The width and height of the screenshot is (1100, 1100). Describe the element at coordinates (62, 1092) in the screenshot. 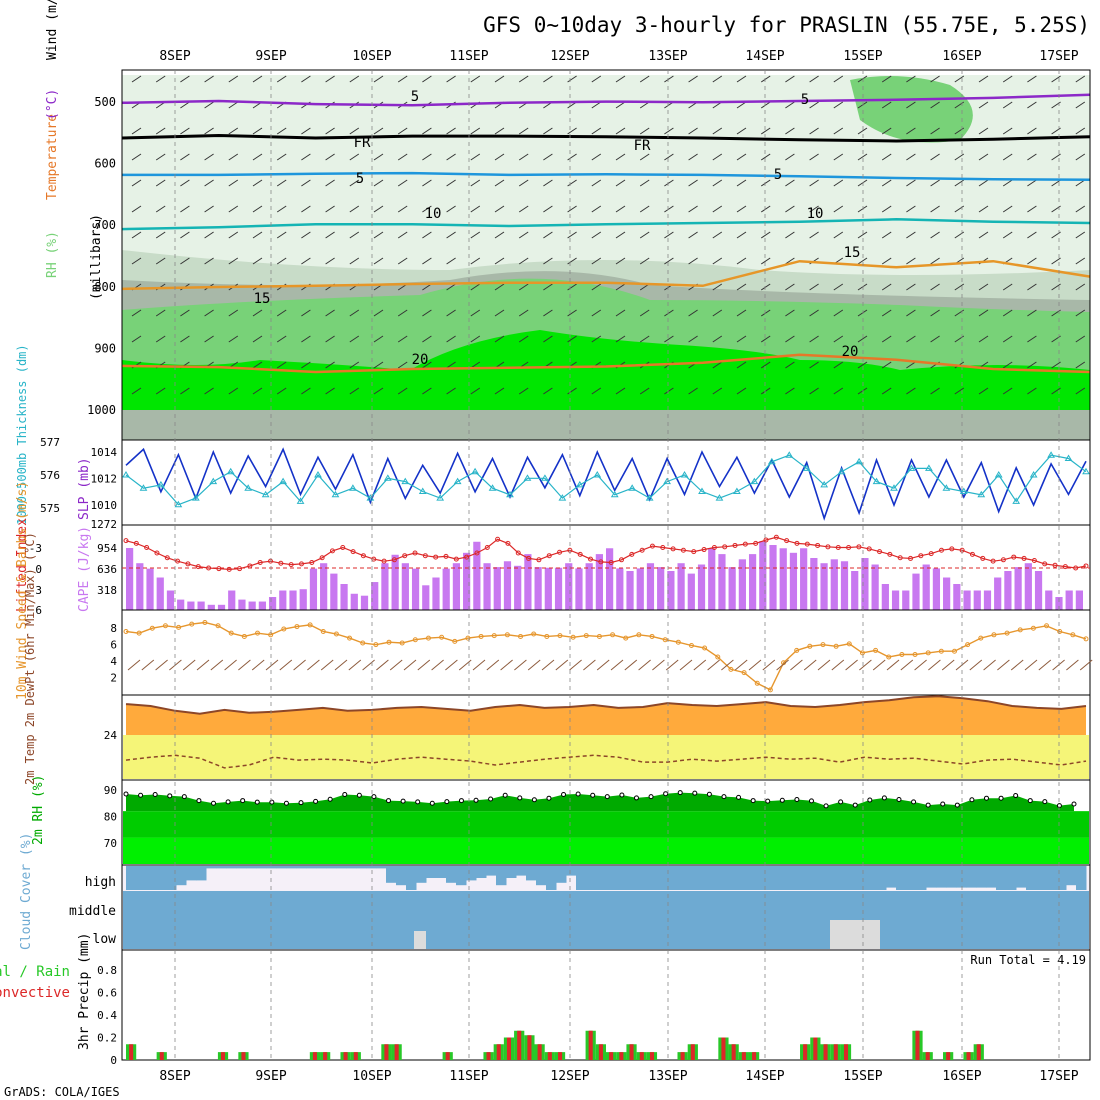

I see `footer-credit: GrADS: COLA/IGES` at that location.